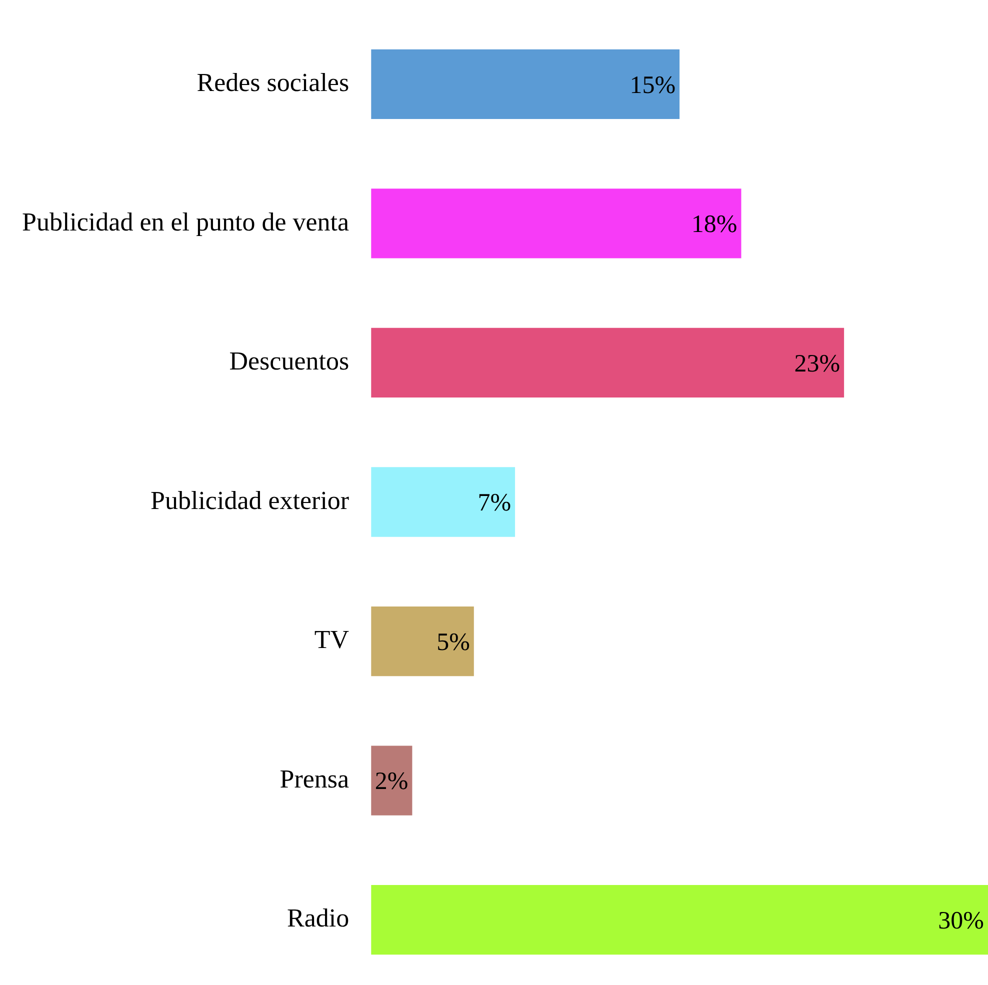 This screenshot has height=985, width=988. What do you see at coordinates (289, 361) in the screenshot?
I see `y-tick-label: Descuentos` at bounding box center [289, 361].